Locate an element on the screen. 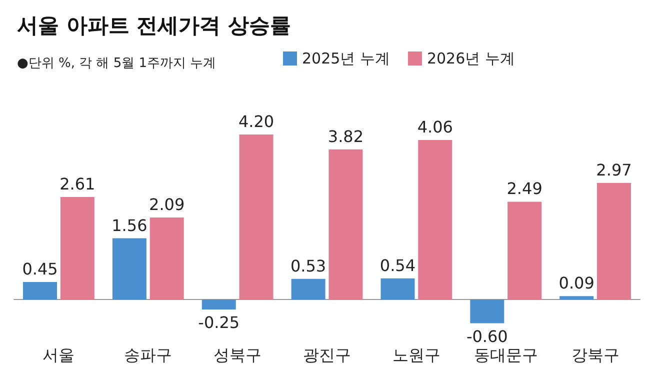 This screenshot has width=658, height=381. x-tick-label: 강북구 is located at coordinates (595, 355).